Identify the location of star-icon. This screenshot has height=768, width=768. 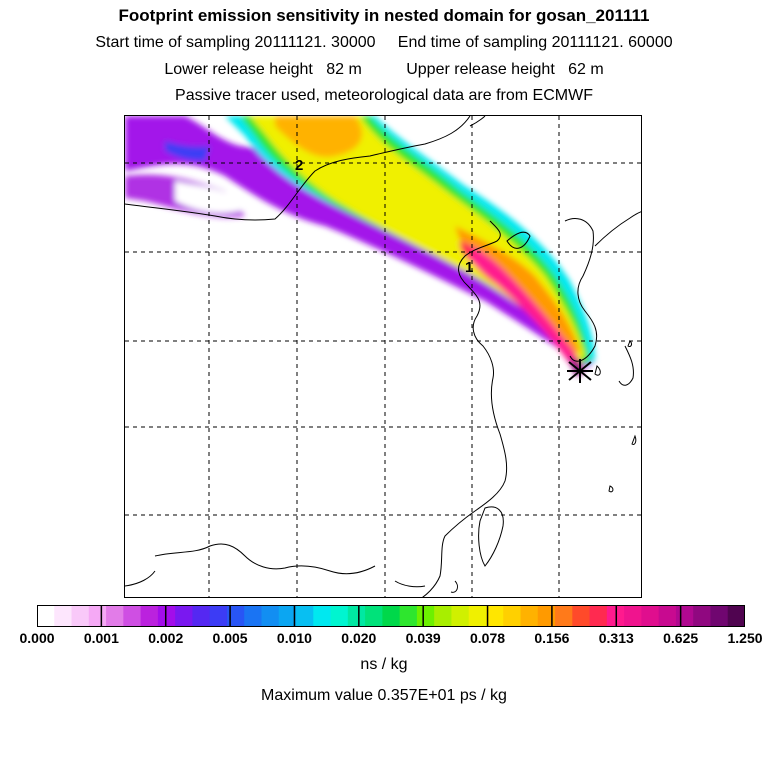
(580, 371).